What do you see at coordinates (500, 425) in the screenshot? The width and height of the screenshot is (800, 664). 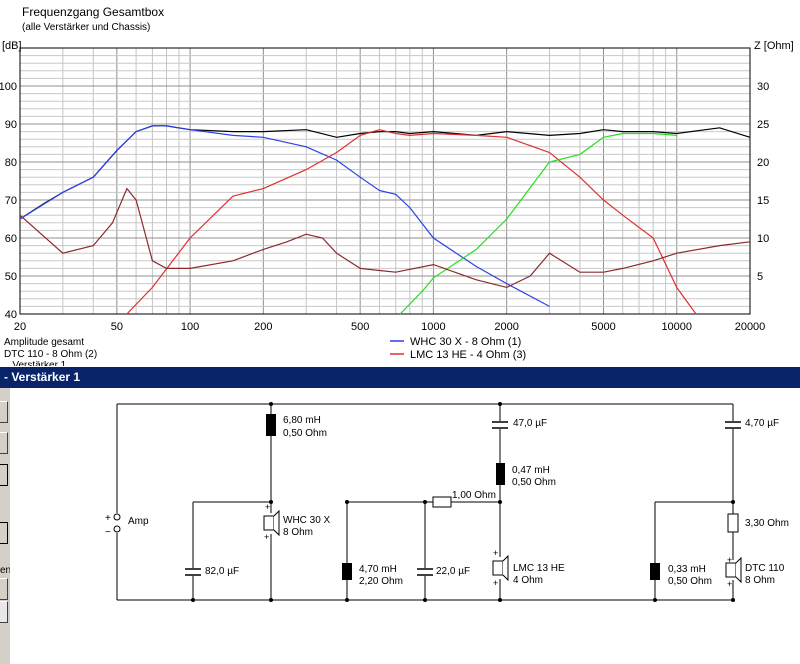 I see `capacitor-c3` at bounding box center [500, 425].